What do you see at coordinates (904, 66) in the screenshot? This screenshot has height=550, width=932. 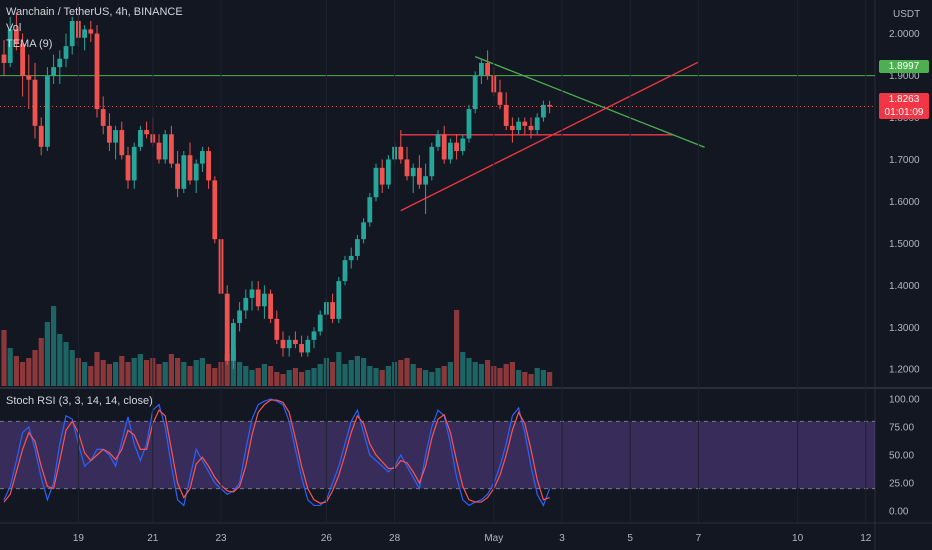 I see `resistance-price-tag: 1.8997` at bounding box center [904, 66].